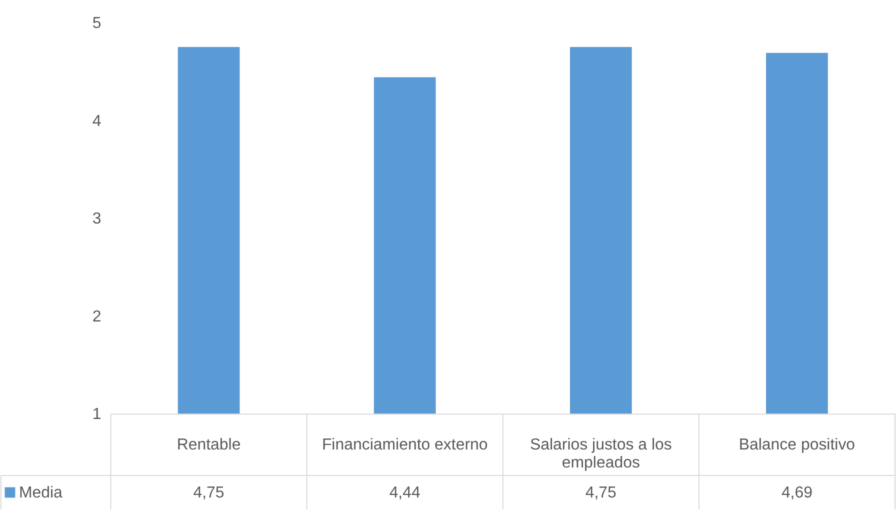 The width and height of the screenshot is (896, 521). What do you see at coordinates (797, 445) in the screenshot?
I see `x-tick-label: Balance positivo` at bounding box center [797, 445].